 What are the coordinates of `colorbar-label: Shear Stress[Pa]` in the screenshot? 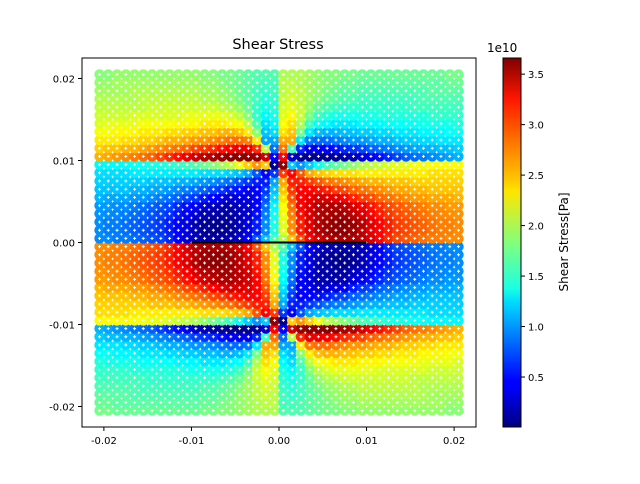 It's located at (564, 242).